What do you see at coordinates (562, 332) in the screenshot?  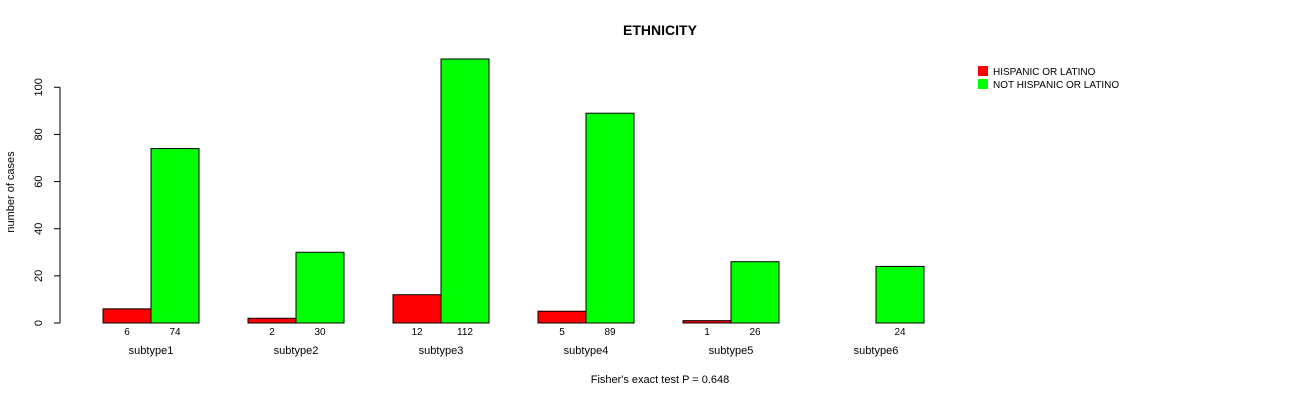 I see `bar-value-label: 5` at bounding box center [562, 332].